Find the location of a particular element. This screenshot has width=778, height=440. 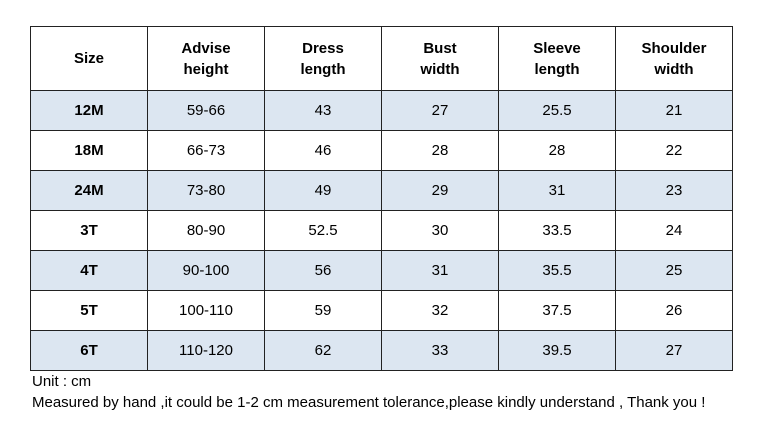

value-cell: 46 is located at coordinates (323, 150).